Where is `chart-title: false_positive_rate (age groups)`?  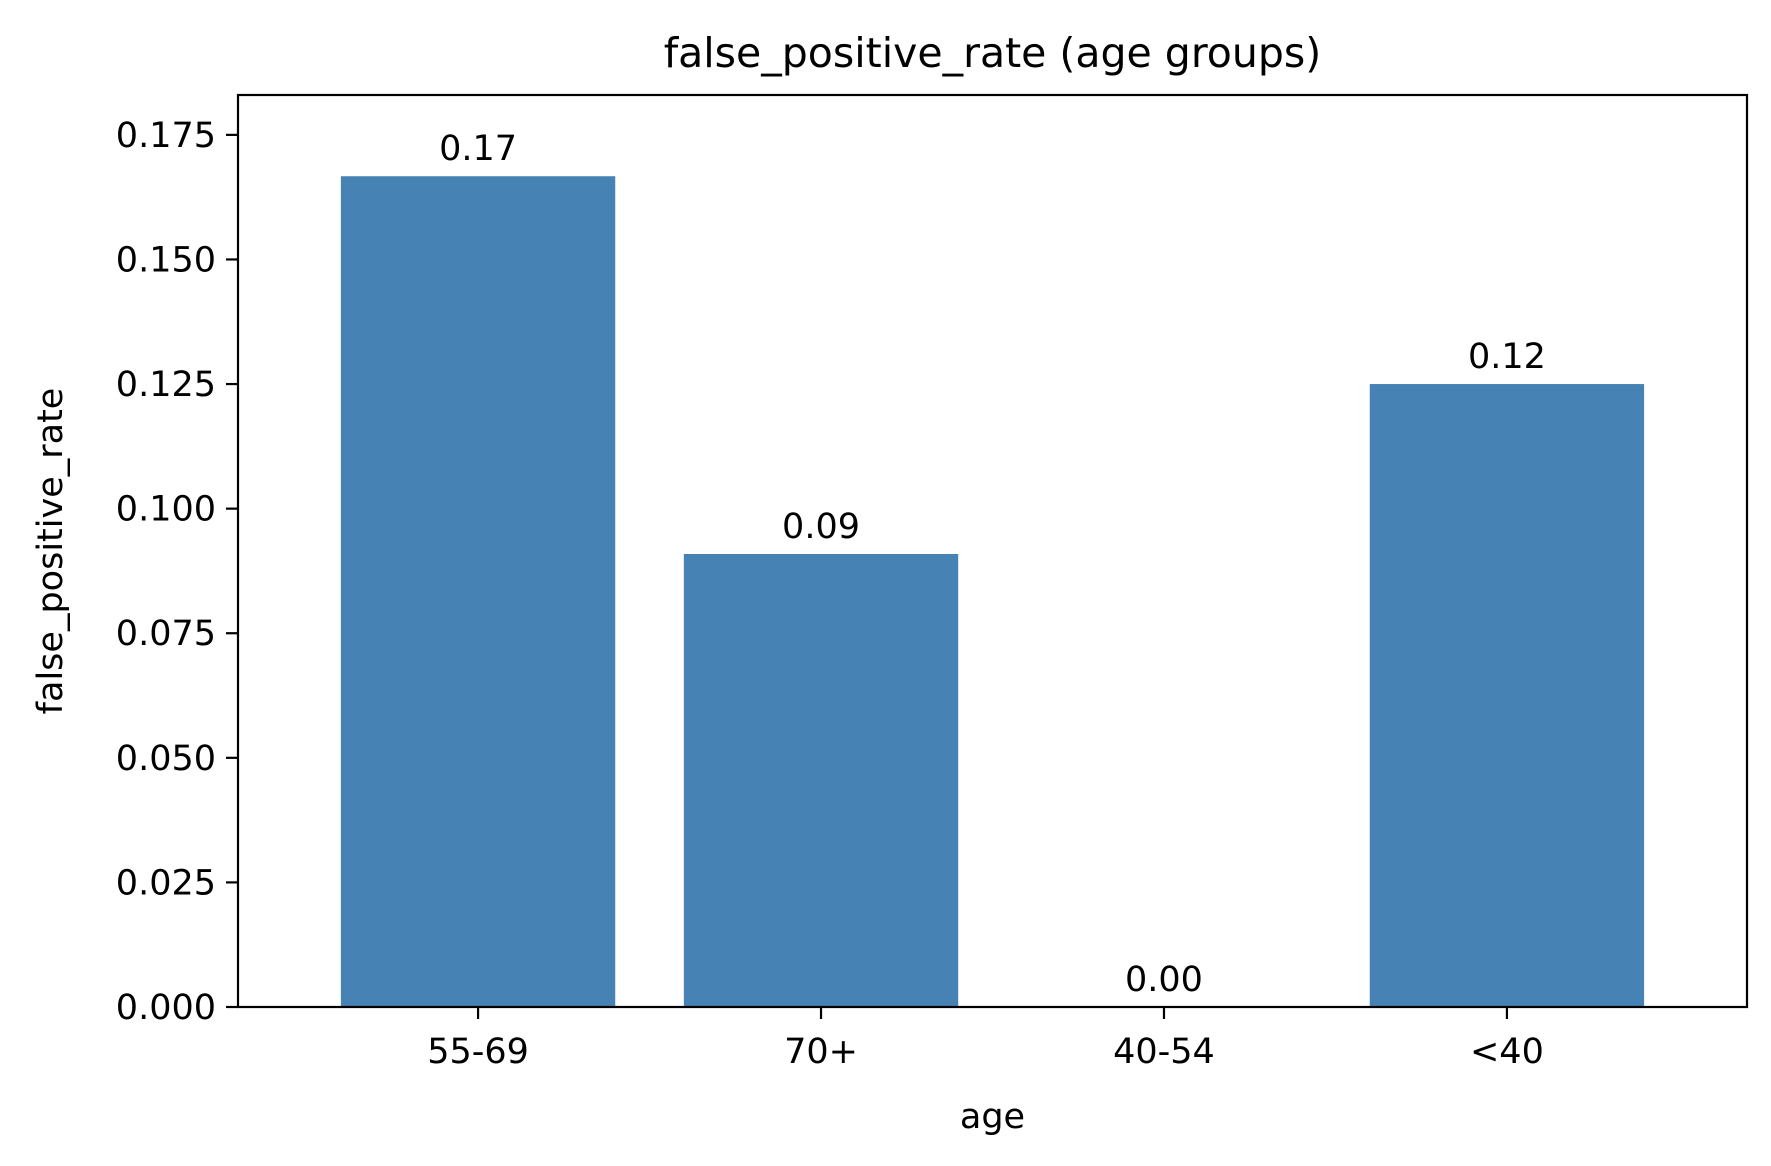 chart-title: false_positive_rate (age groups) is located at coordinates (993, 53).